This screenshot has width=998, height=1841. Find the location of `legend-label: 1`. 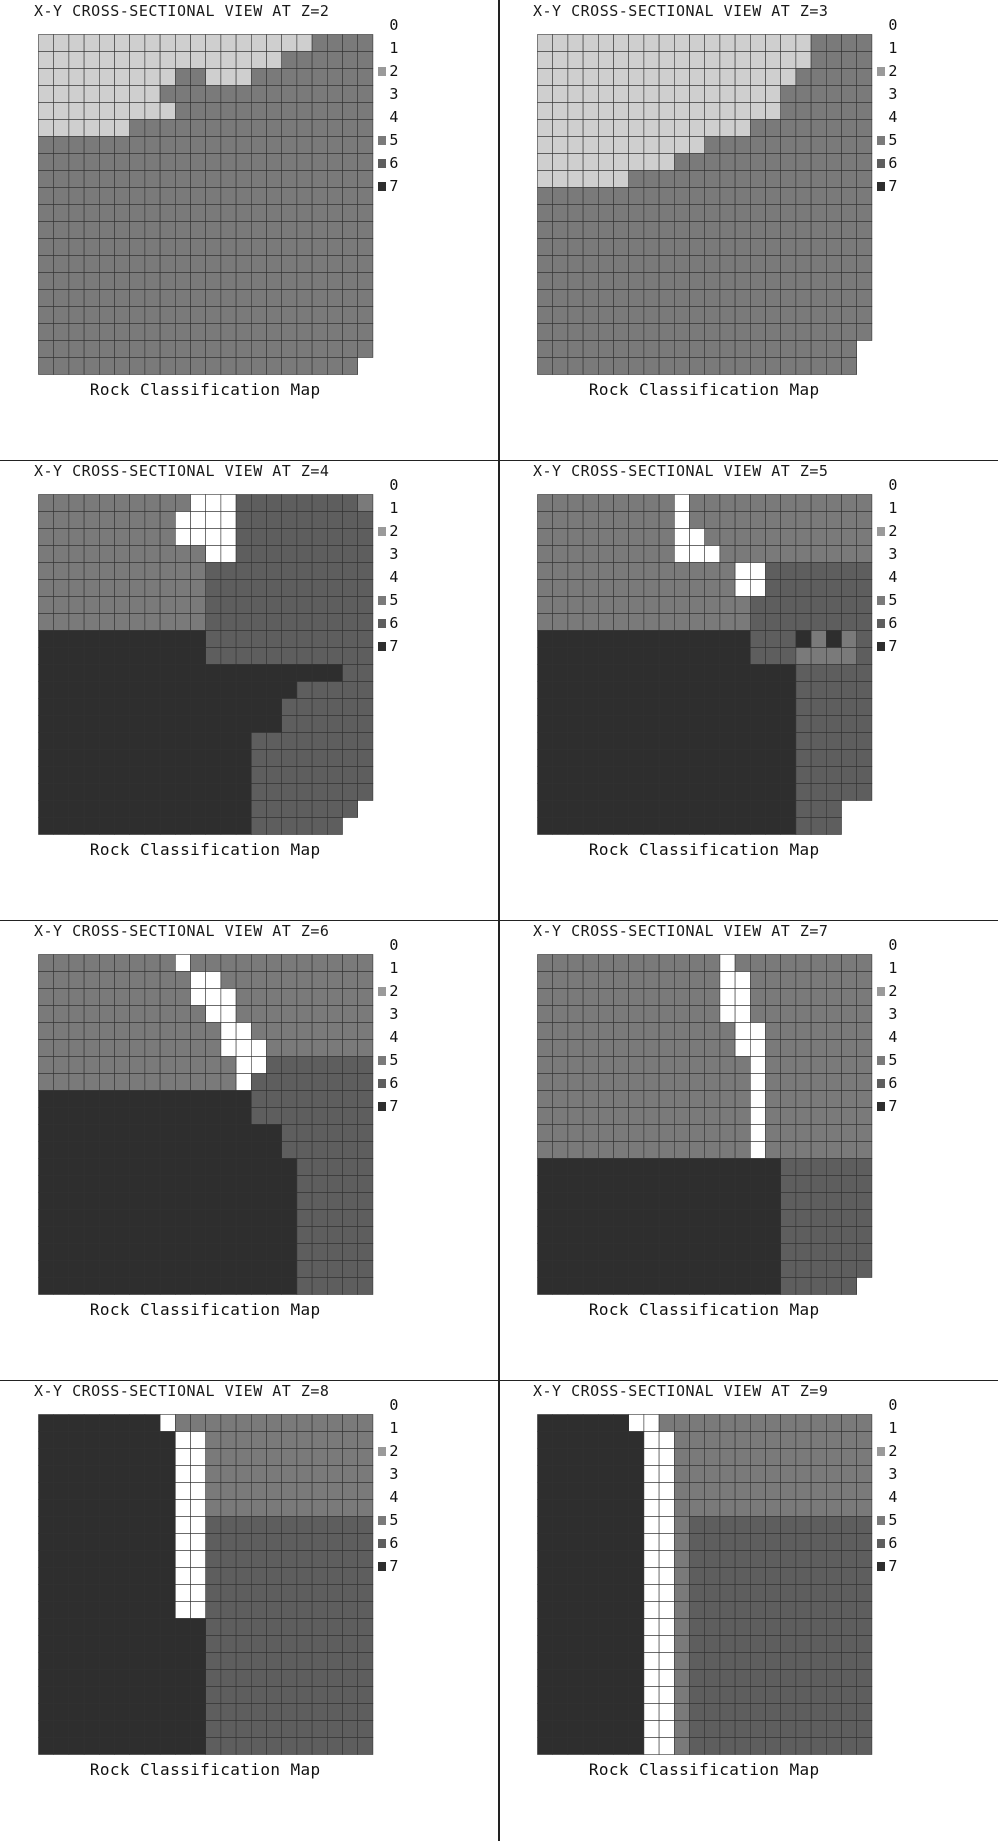

legend-label: 1 is located at coordinates (394, 968).